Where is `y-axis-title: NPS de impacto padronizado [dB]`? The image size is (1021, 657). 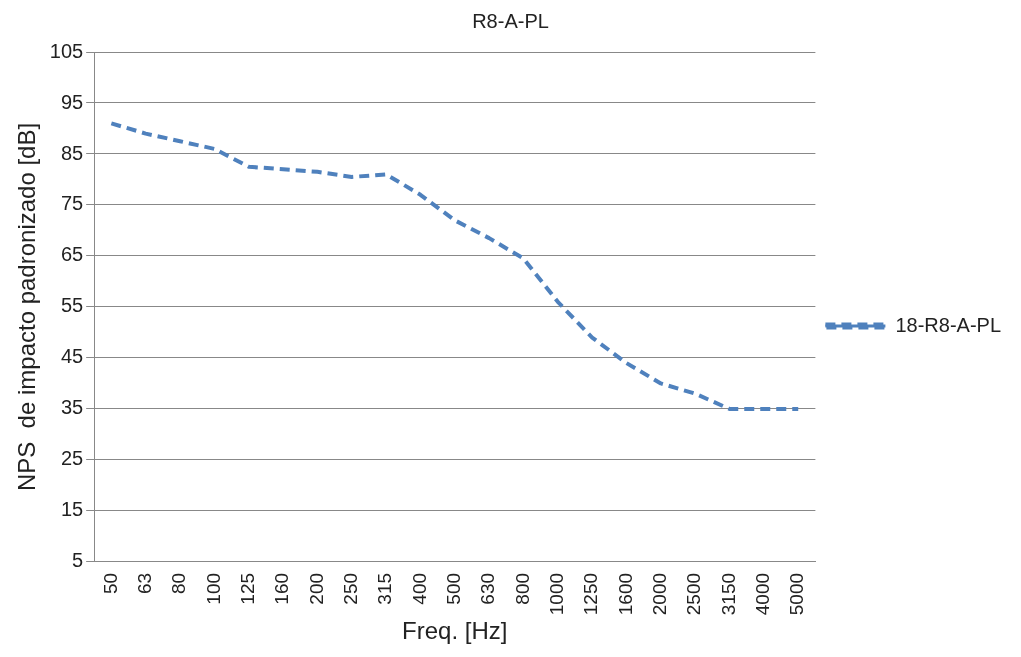
y-axis-title: NPS de impacto padronizado [dB] is located at coordinates (27, 307).